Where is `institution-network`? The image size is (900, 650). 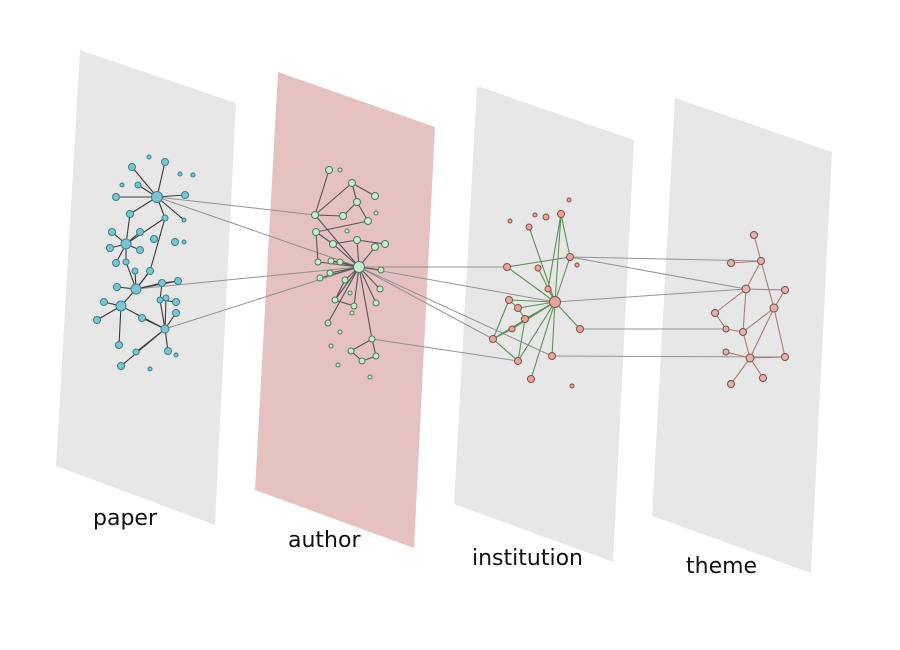 institution-network is located at coordinates (536, 293).